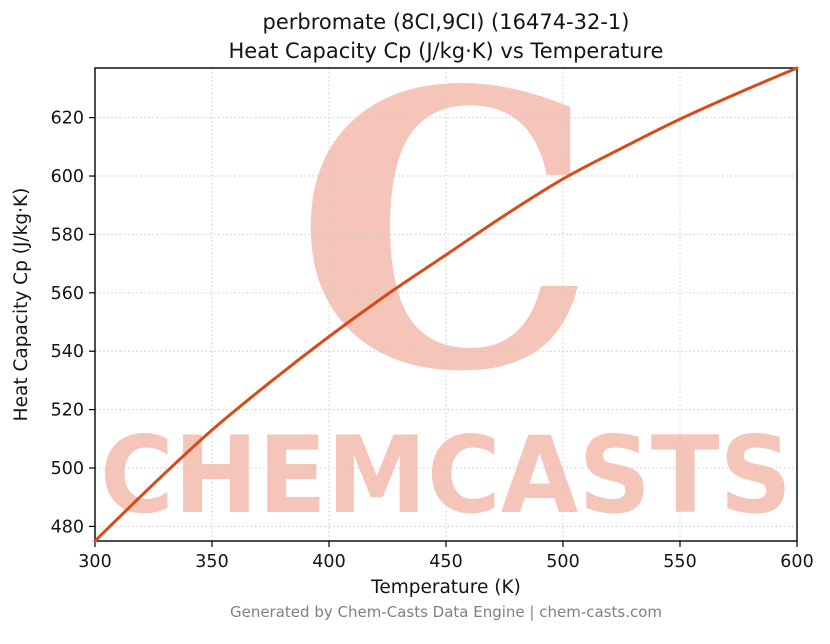 This screenshot has width=830, height=644. I want to click on chart-title-line2: Heat Capacity Cp (J/kg·K) vs Temperature, so click(446, 51).